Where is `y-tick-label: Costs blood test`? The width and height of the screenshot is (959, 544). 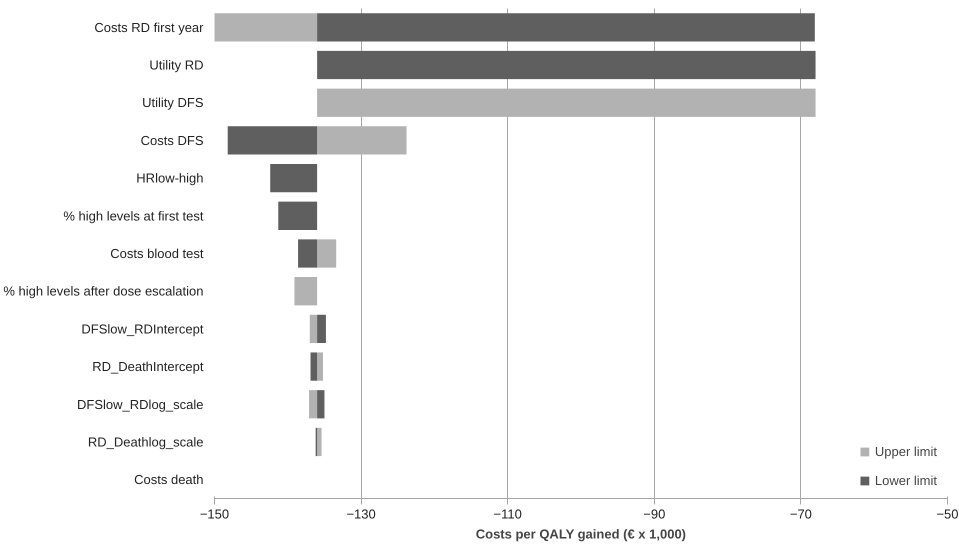 y-tick-label: Costs blood test is located at coordinates (157, 253).